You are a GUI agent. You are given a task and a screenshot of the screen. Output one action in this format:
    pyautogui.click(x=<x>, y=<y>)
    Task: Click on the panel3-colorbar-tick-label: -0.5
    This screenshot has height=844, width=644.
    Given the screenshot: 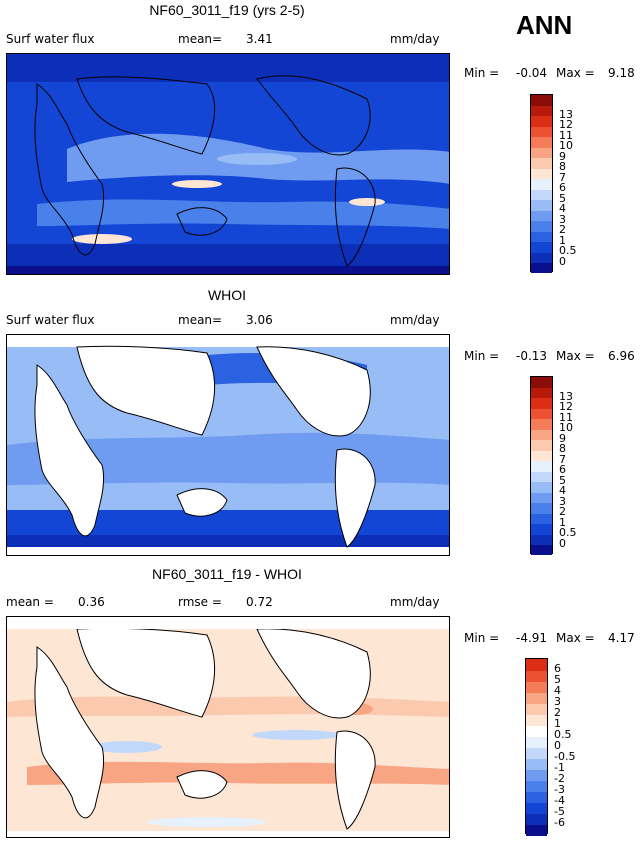 What is the action you would take?
    pyautogui.click(x=565, y=756)
    